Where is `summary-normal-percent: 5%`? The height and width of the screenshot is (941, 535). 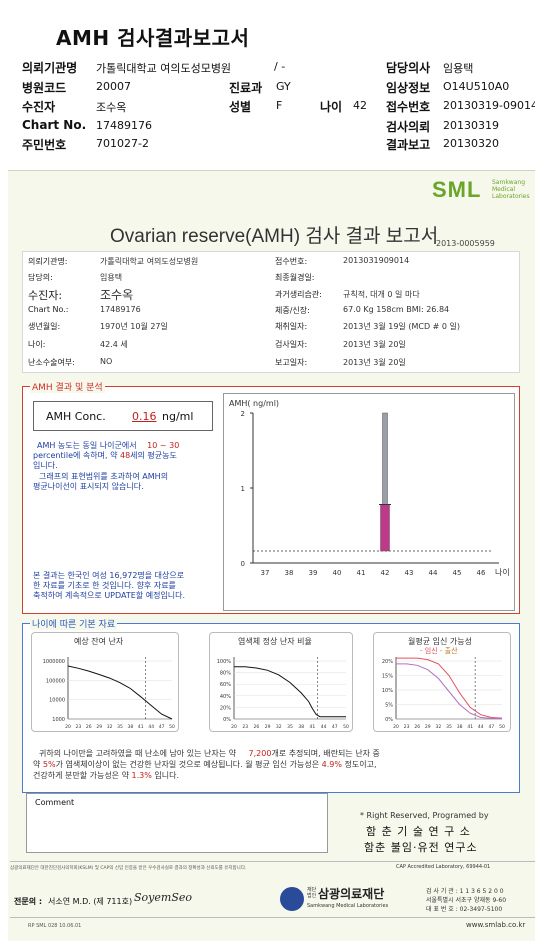
summary-normal-percent: 5% is located at coordinates (49, 764).